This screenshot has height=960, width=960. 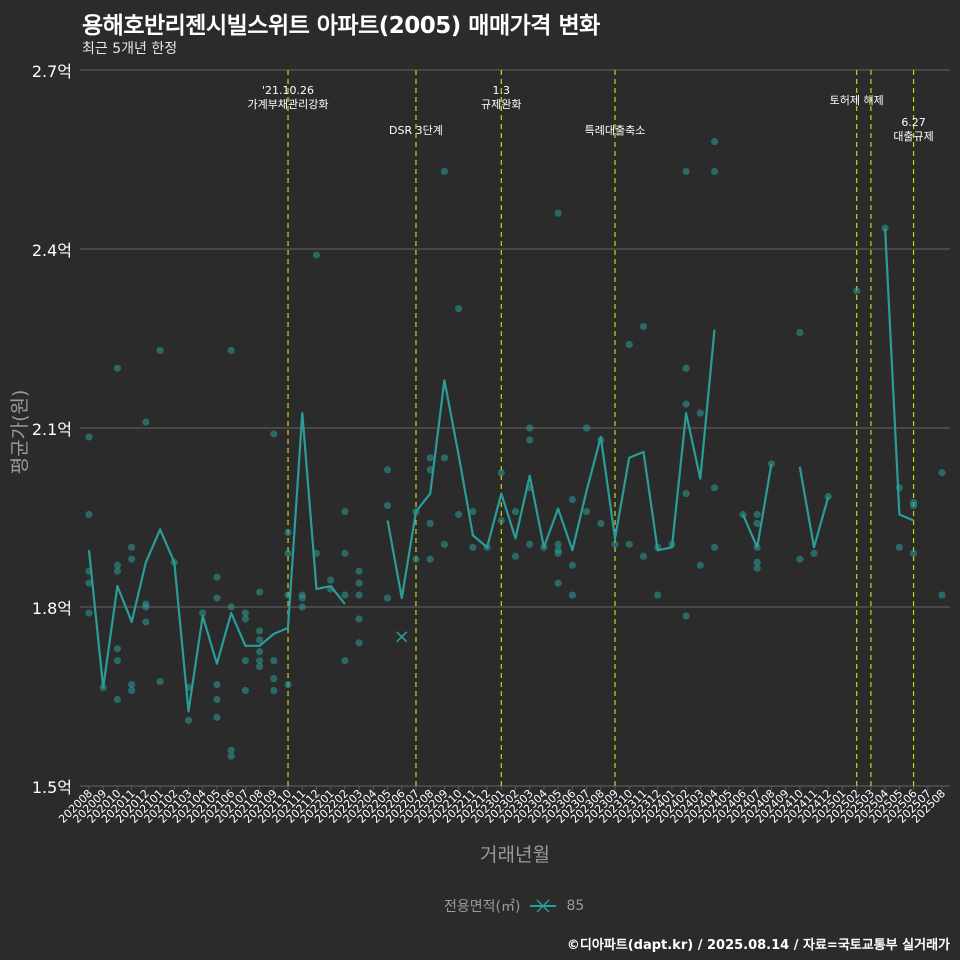 I want to click on event-label: 6.27, so click(x=913, y=122).